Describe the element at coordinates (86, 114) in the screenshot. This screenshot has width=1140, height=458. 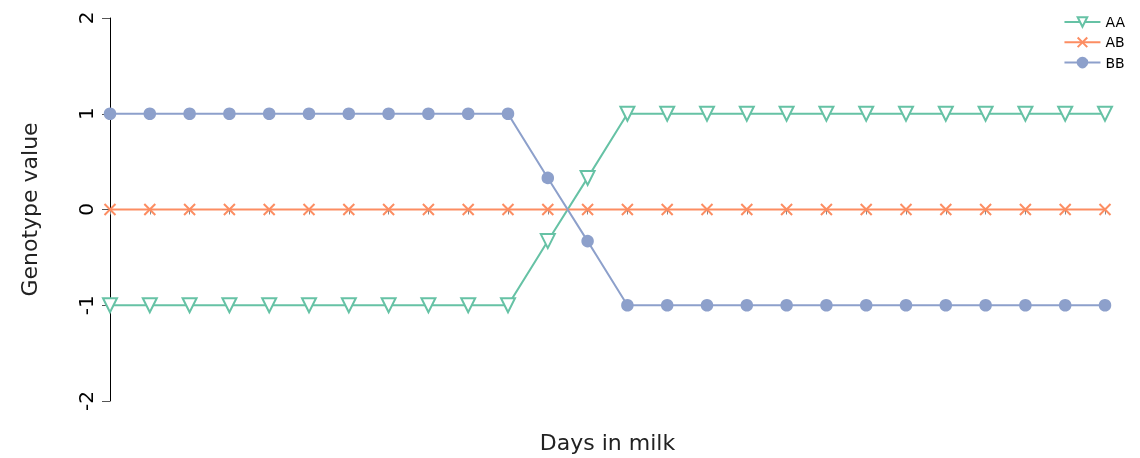
I see `y-tick-label: 1` at that location.